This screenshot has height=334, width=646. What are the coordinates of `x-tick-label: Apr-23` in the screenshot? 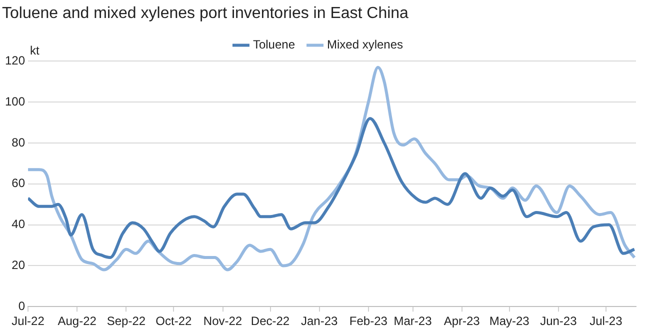 It's located at (462, 321).